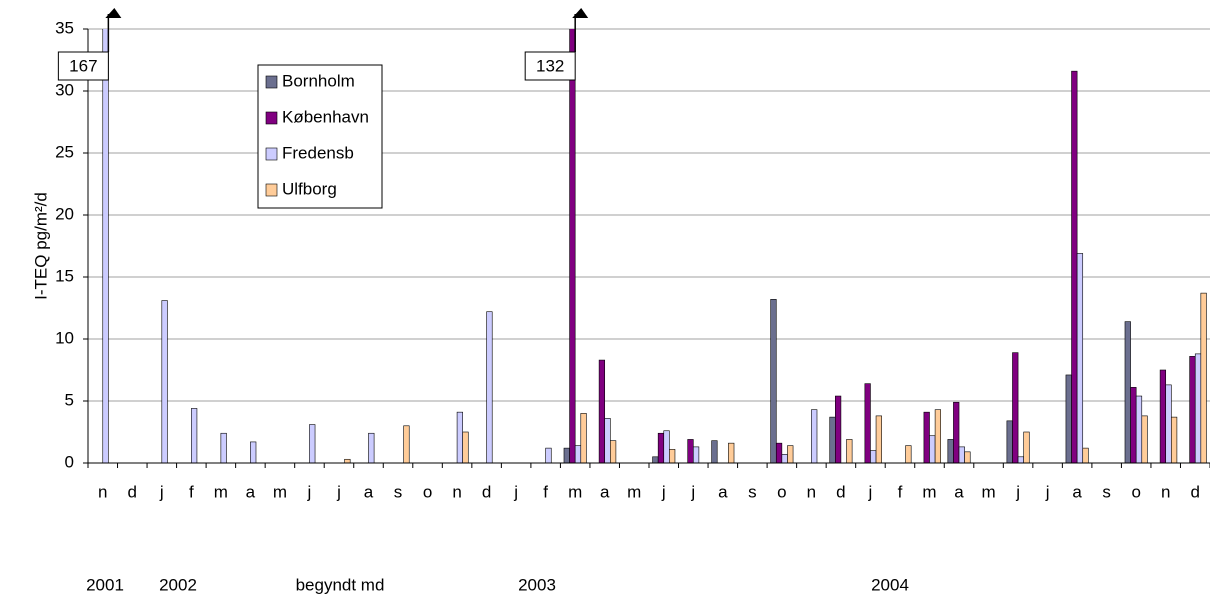  What do you see at coordinates (309, 188) in the screenshot?
I see `legend-label: Ulfborg` at bounding box center [309, 188].